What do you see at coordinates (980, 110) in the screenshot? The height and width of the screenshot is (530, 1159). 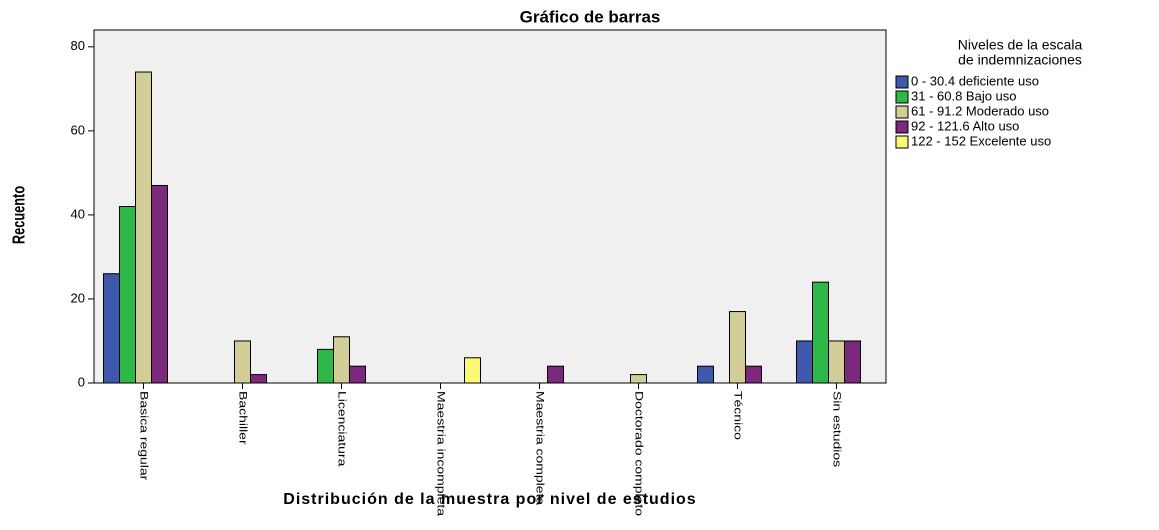 I see `legend-label: 61 - 91.2 Moderado uso` at bounding box center [980, 110].